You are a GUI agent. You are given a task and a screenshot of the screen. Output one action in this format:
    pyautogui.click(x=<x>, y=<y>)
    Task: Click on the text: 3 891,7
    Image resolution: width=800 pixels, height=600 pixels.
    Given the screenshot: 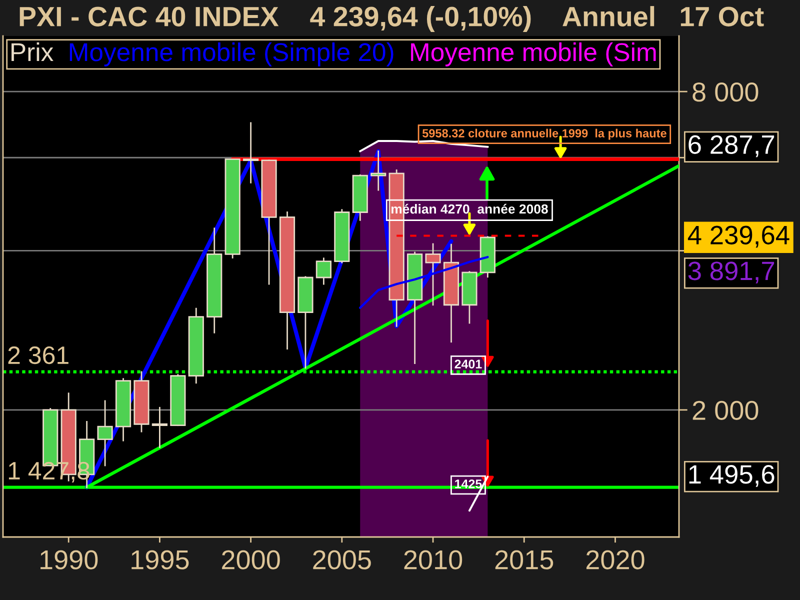 What is the action you would take?
    pyautogui.click(x=731, y=273)
    